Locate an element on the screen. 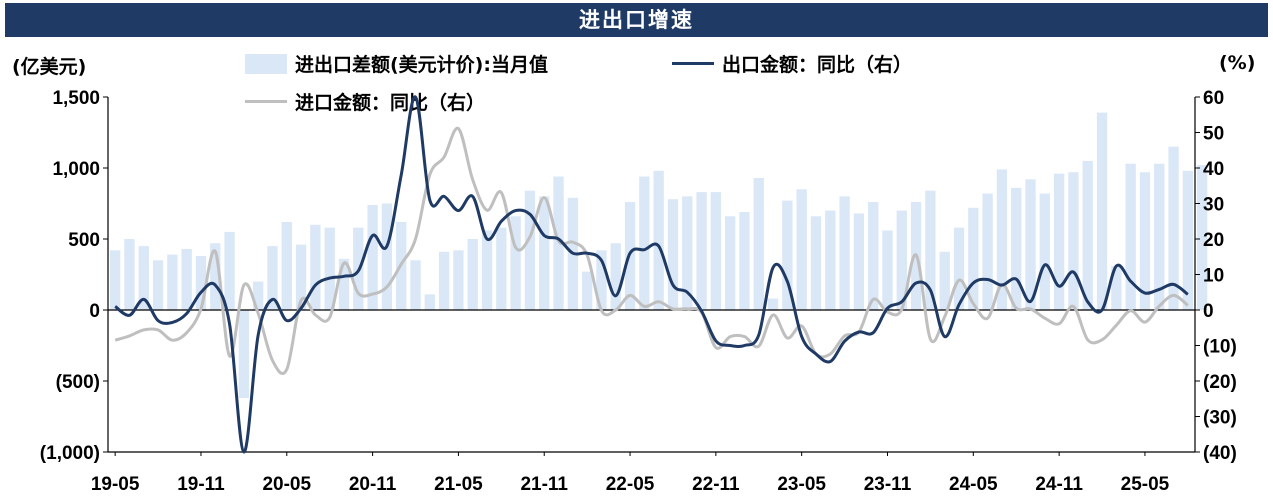  x-tick-label: 24-05 is located at coordinates (973, 484).